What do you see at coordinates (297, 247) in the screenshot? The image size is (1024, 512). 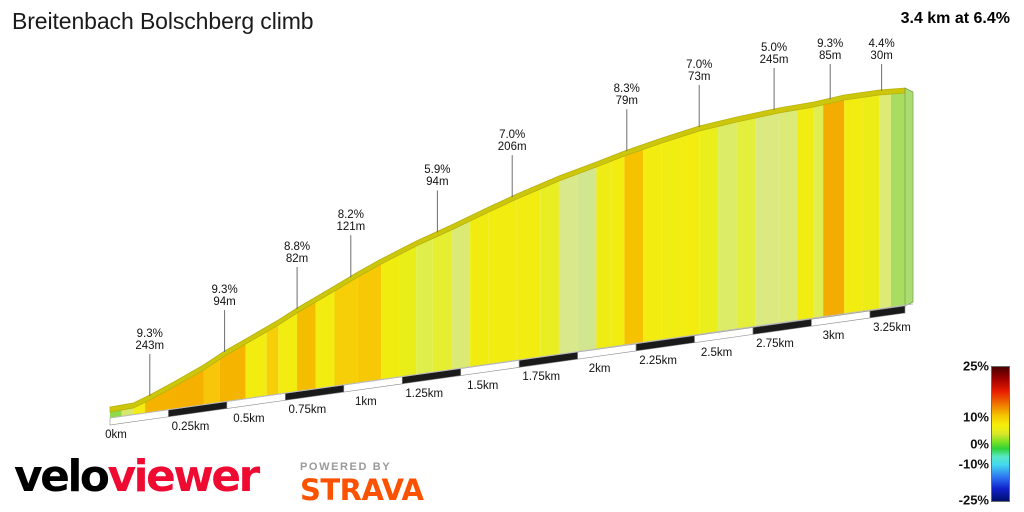 I see `annotation-gradient: 8.8%` at bounding box center [297, 247].